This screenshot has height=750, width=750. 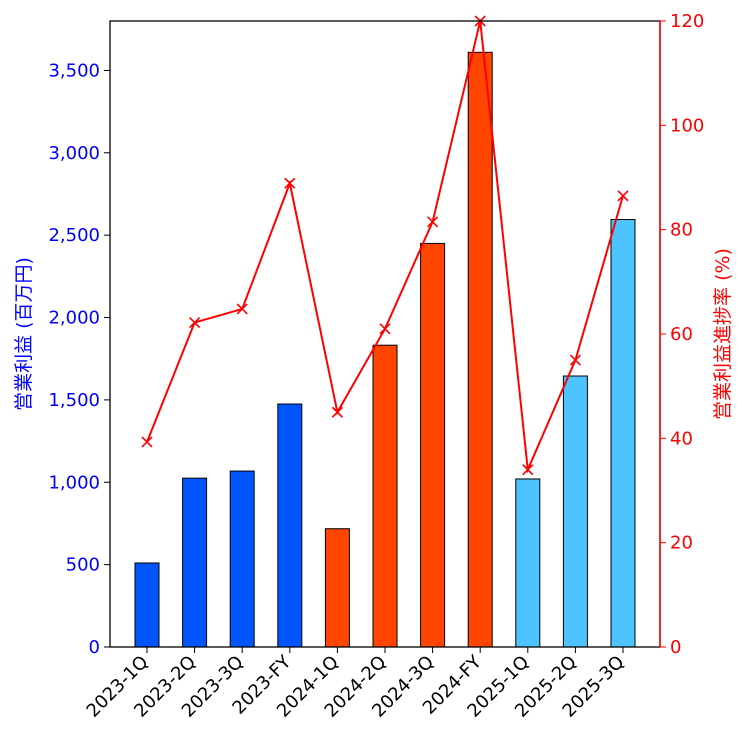 I want to click on line-marker-2024-3Q, so click(x=433, y=222).